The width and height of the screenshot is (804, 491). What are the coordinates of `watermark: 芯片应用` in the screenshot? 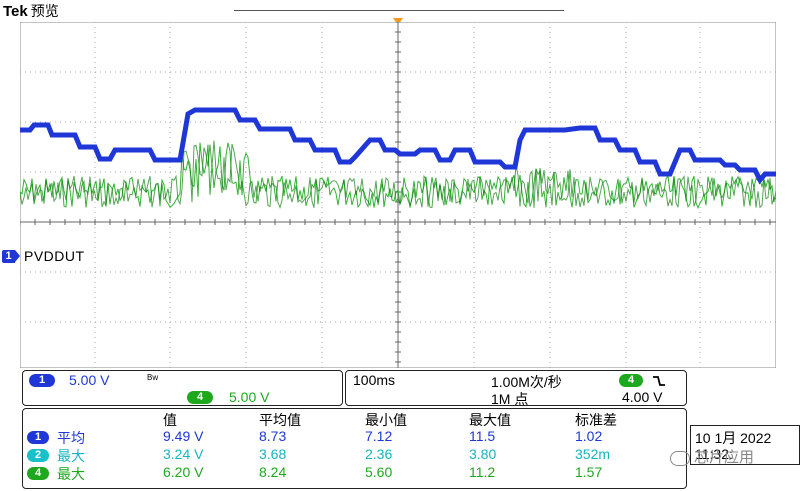 It's located at (712, 456).